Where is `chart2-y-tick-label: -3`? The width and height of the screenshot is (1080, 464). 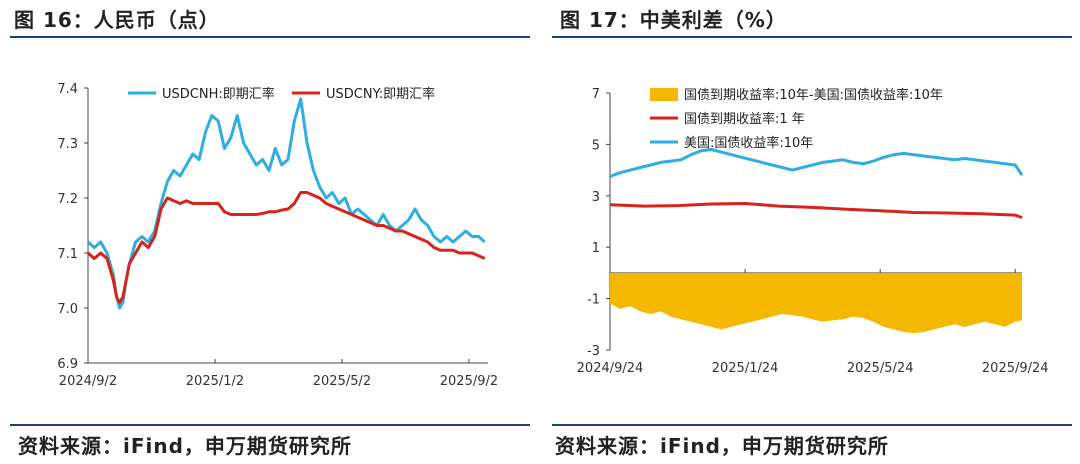 chart2-y-tick-label: -3 is located at coordinates (593, 351).